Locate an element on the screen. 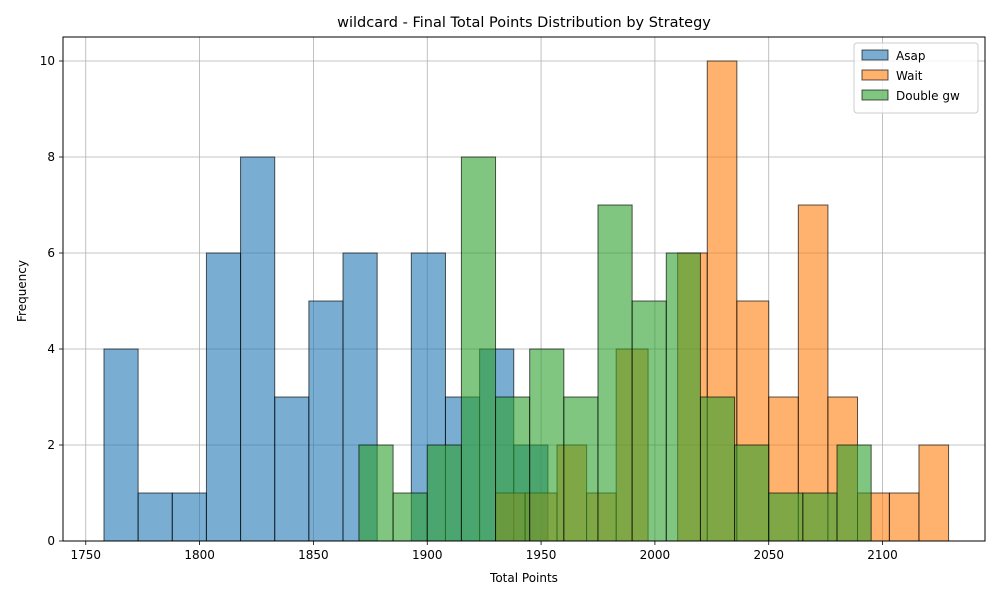 Image resolution: width=1000 pixels, height=600 pixels. y-tick-label-3: 6 is located at coordinates (51, 253).